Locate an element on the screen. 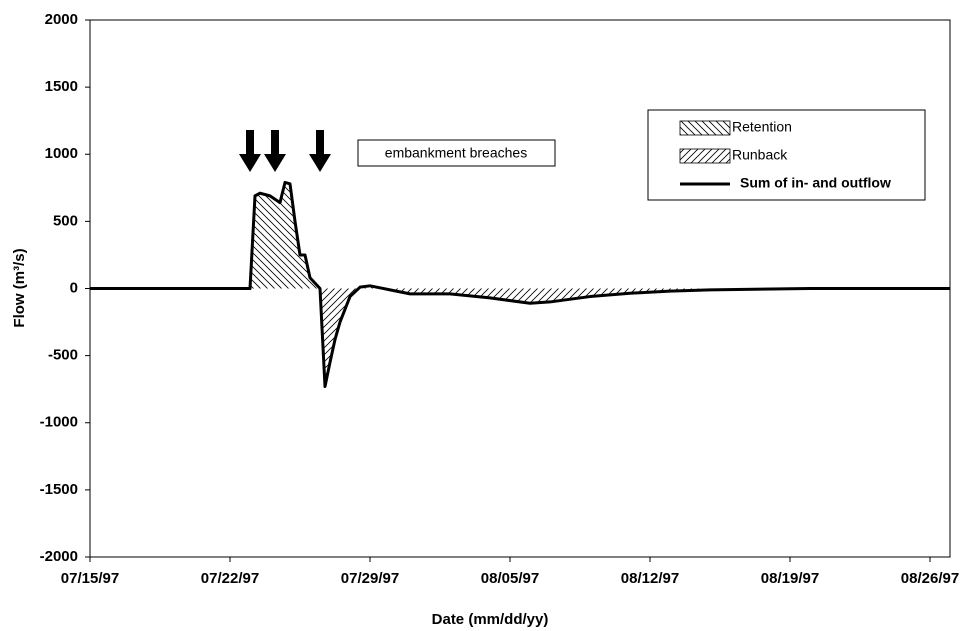 The height and width of the screenshot is (631, 966). y-tick-label: -1000 is located at coordinates (59, 422).